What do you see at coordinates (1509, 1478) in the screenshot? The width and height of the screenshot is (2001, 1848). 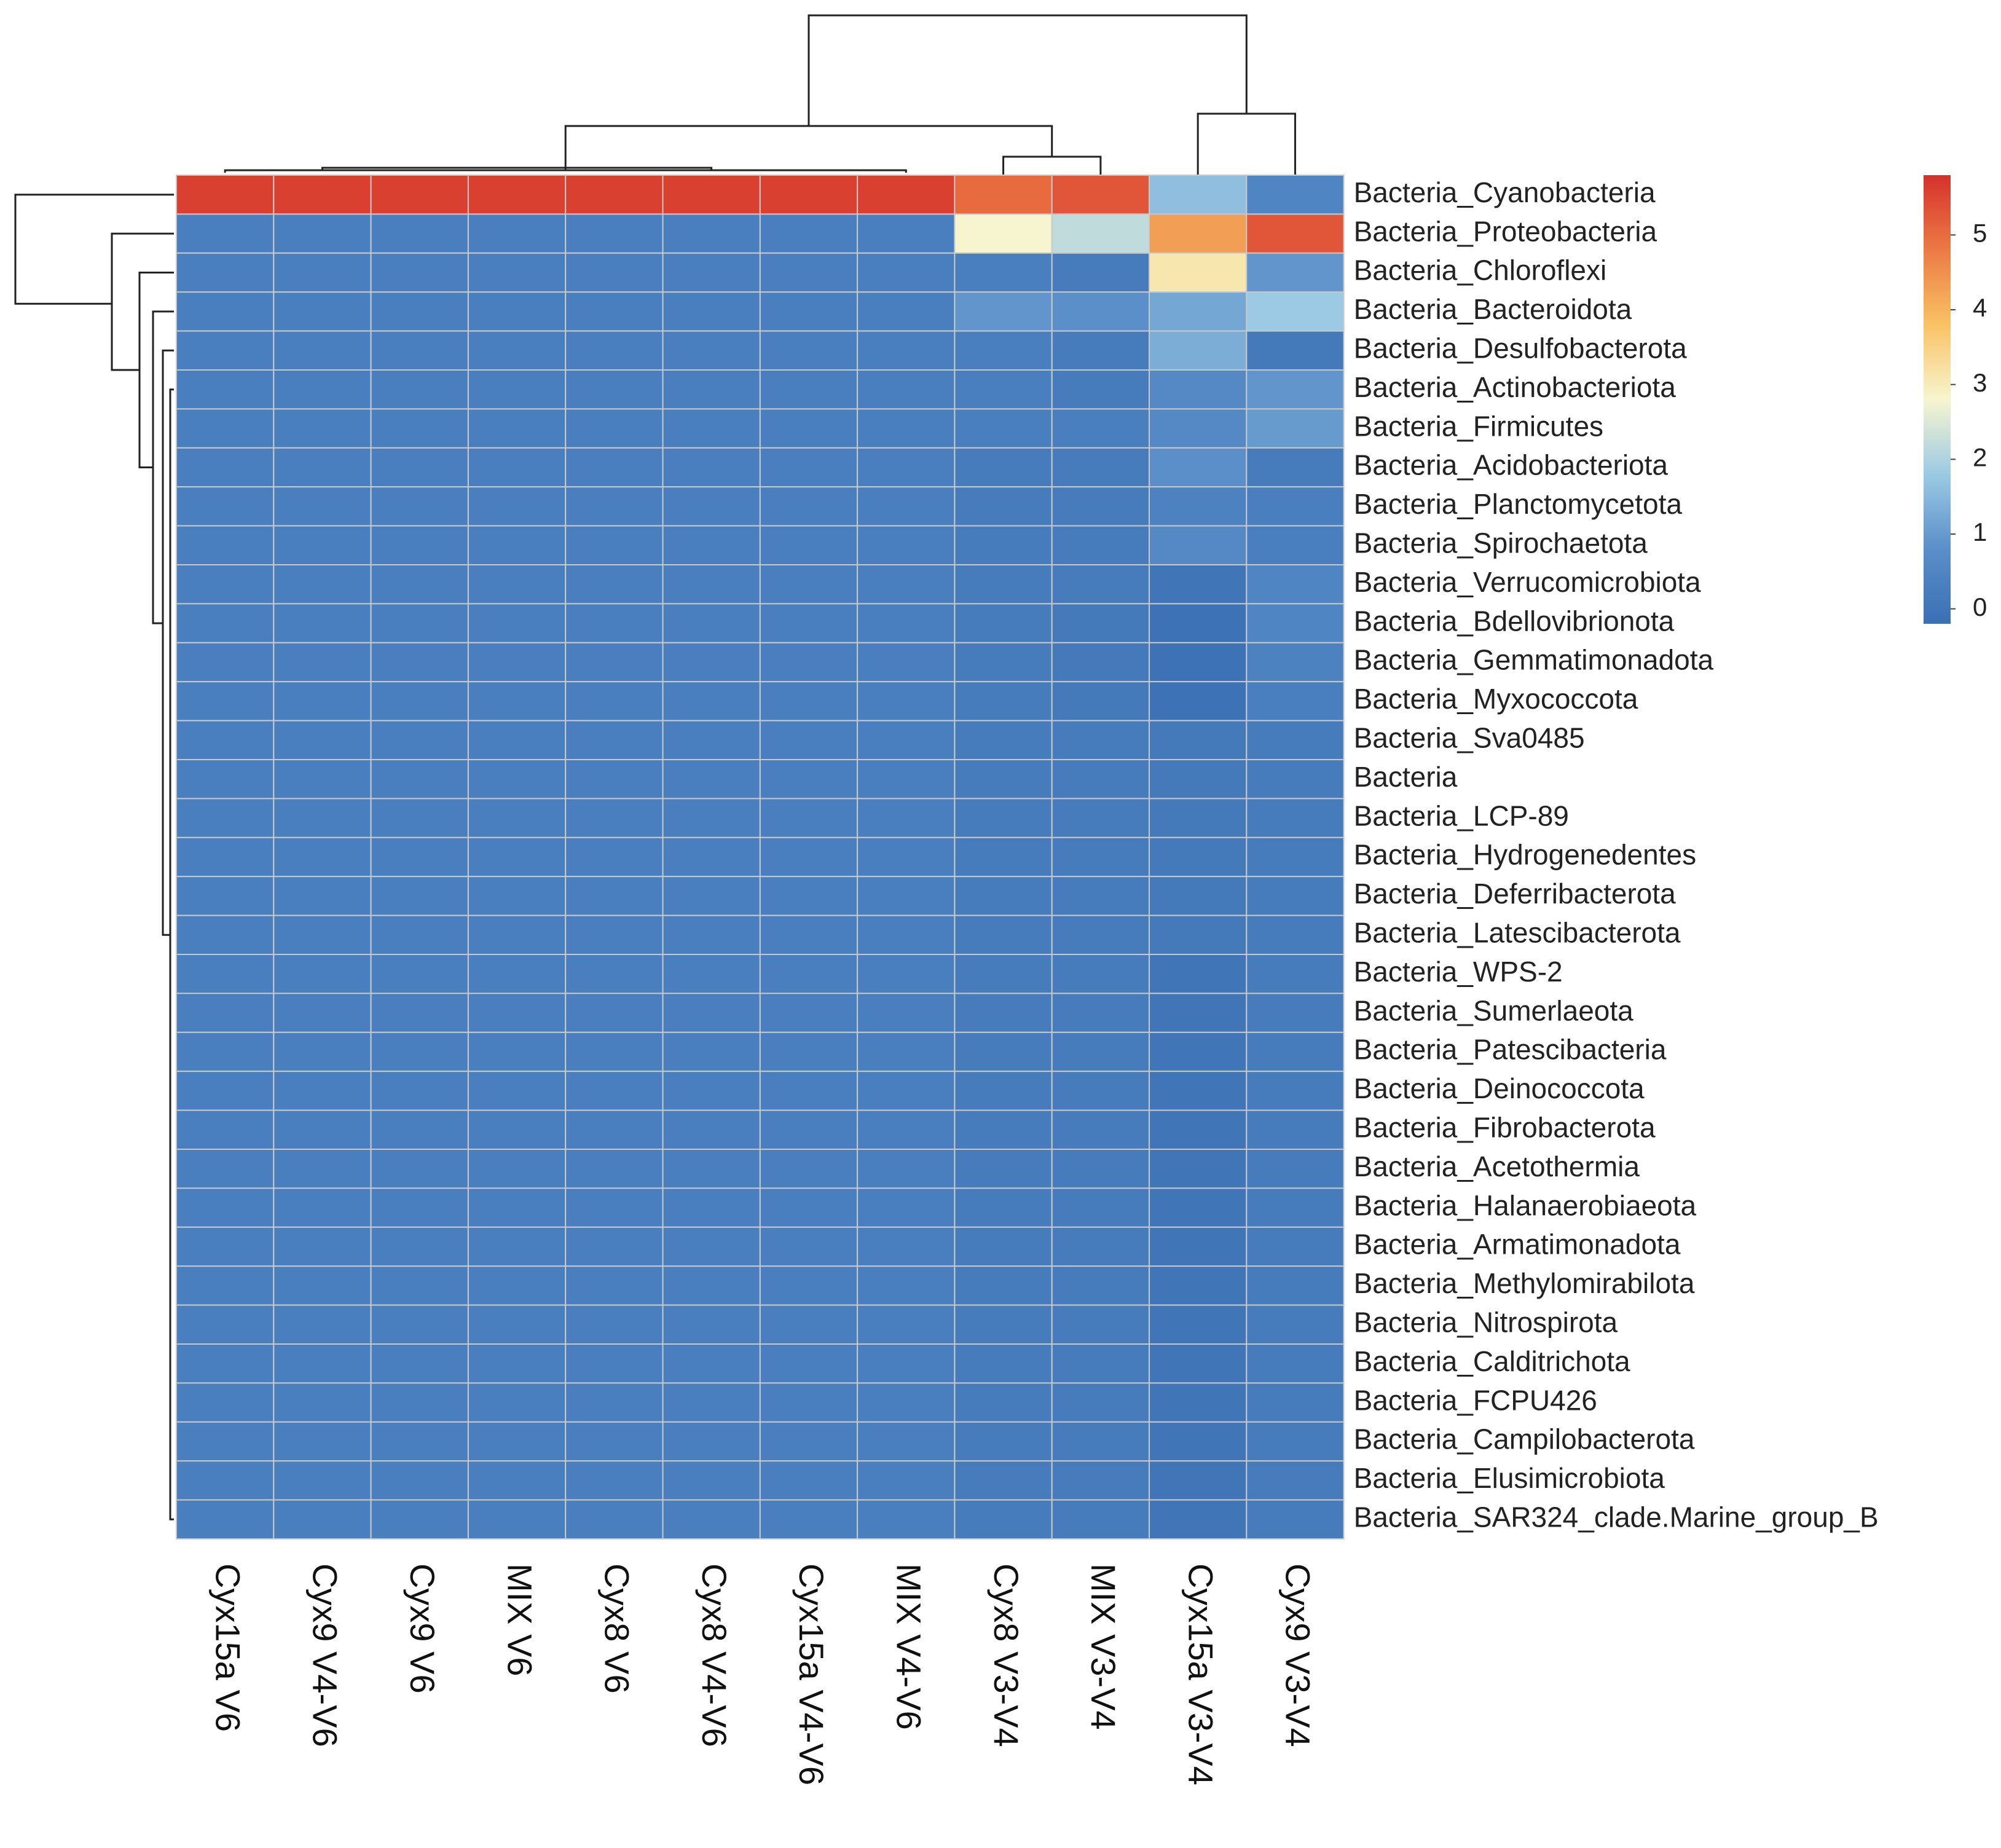 I see `row-label: Bacteria_Elusimicrobiota` at bounding box center [1509, 1478].